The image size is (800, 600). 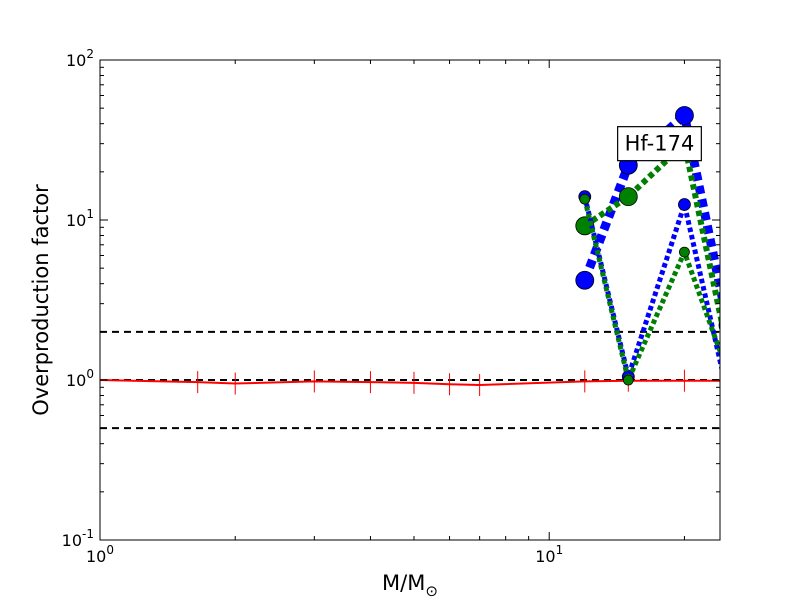 What do you see at coordinates (80, 218) in the screenshot?
I see `y-tick-label: 10¹` at bounding box center [80, 218].